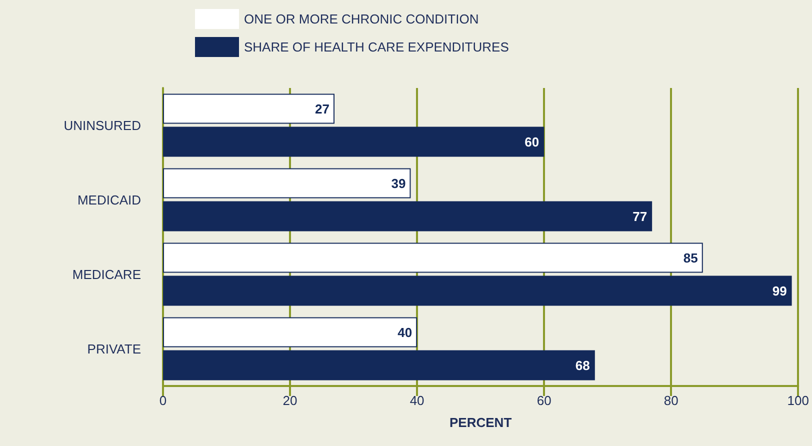 The image size is (812, 446). Describe the element at coordinates (779, 290) in the screenshot. I see `data-label: 99` at that location.